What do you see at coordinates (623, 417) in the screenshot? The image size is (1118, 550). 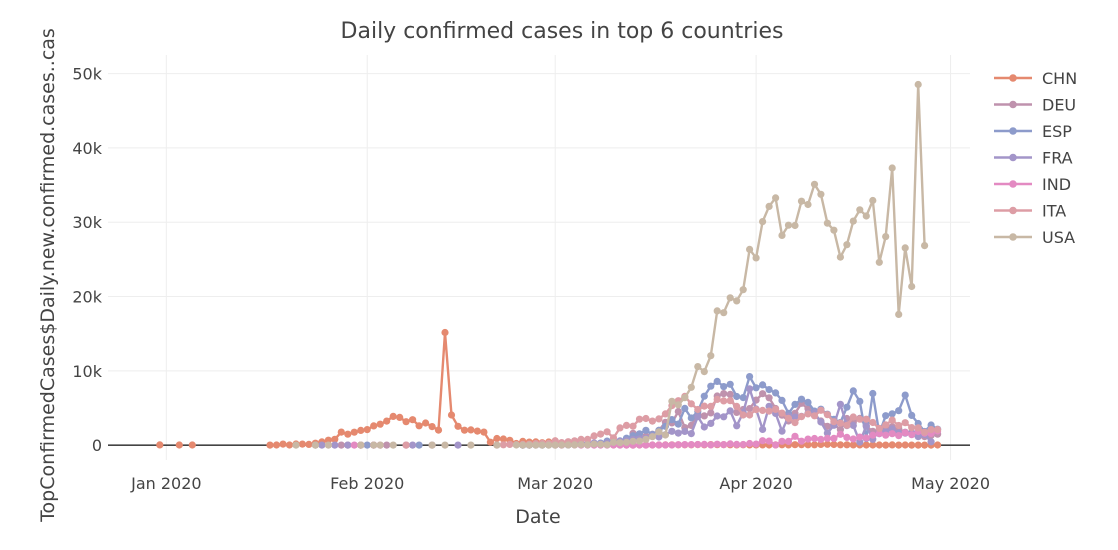 I see `series-fra` at bounding box center [623, 417].